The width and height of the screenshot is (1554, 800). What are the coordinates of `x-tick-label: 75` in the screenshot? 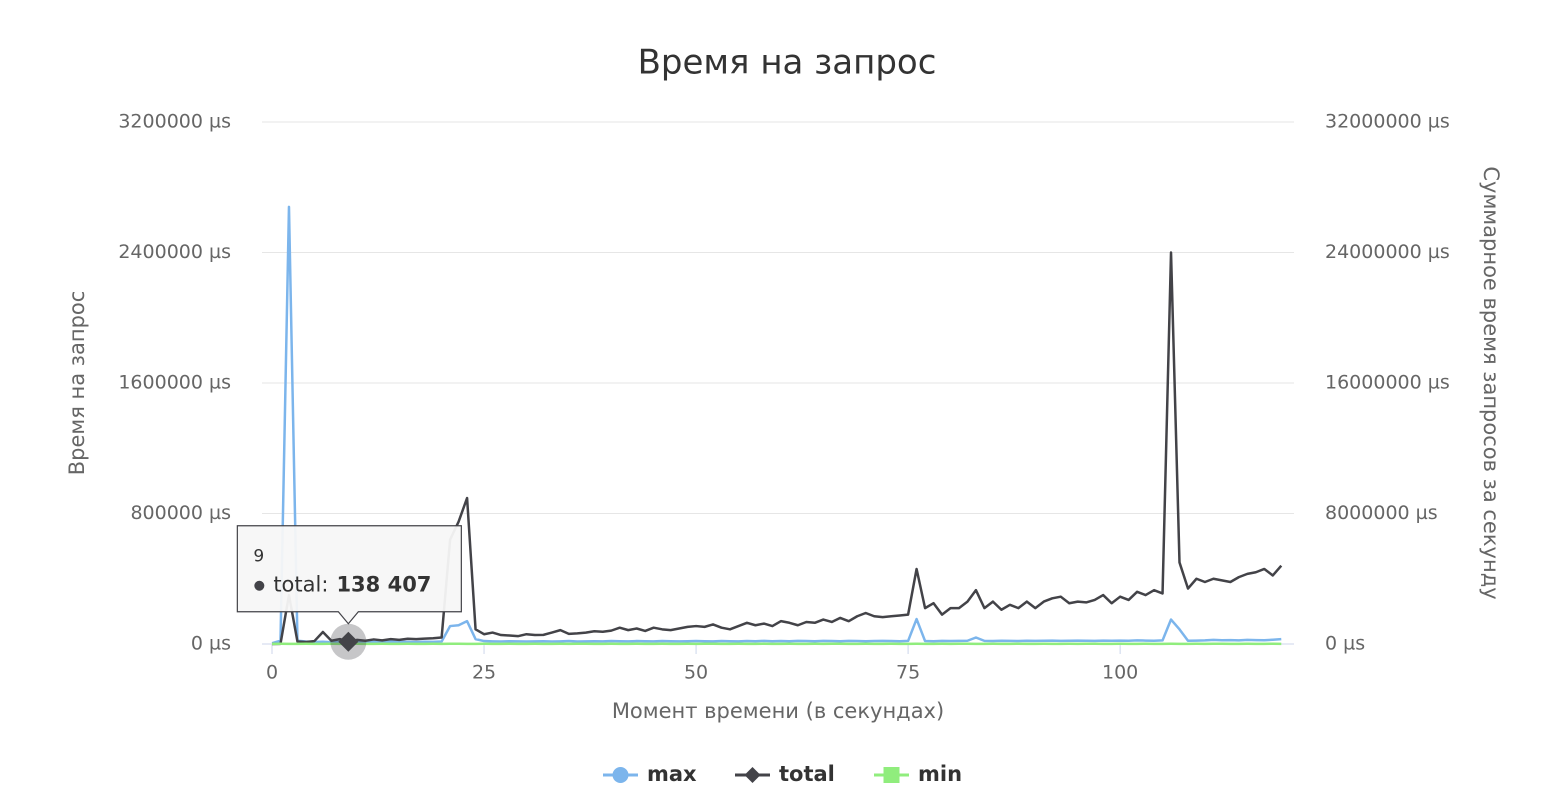 It's located at (908, 673).